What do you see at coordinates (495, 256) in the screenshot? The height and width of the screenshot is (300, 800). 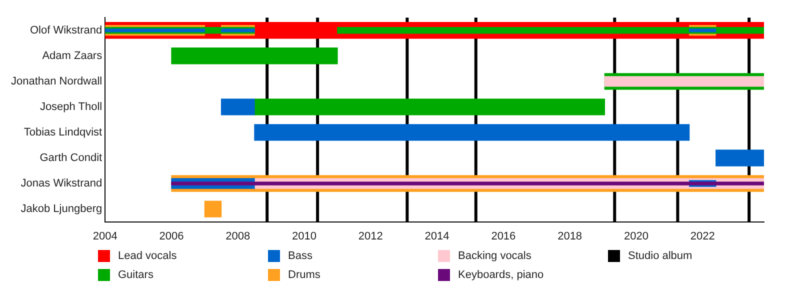 I see `legend-label: Backing vocals` at bounding box center [495, 256].